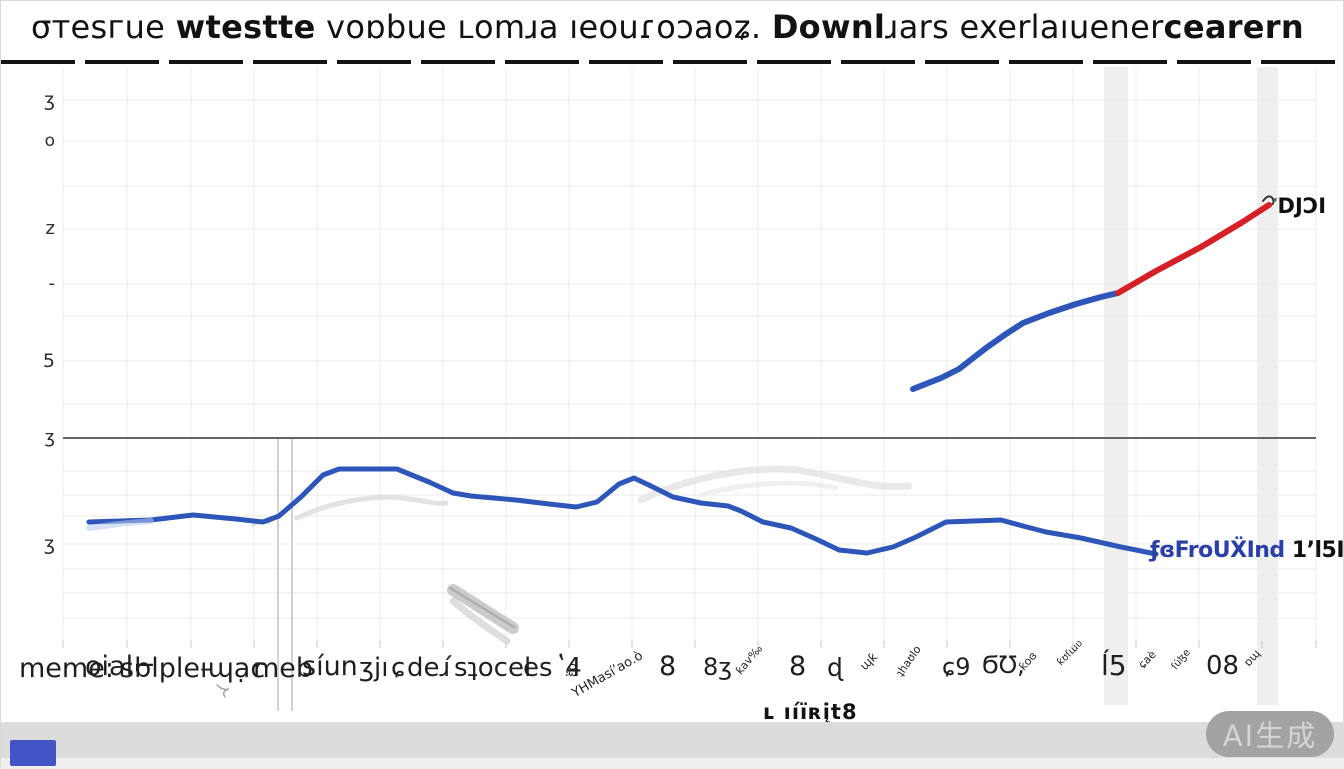 The image size is (1344, 769). I want to click on x-axis-title: ʟ ıíïʀįt8, so click(810, 712).